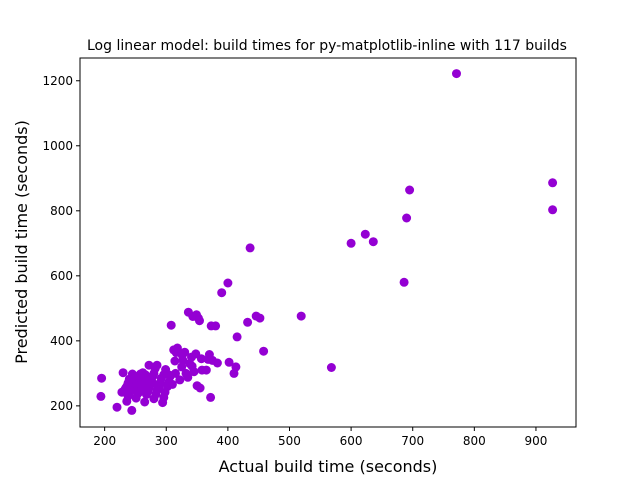  I want to click on y-tick-label: 1200, so click(57, 81).